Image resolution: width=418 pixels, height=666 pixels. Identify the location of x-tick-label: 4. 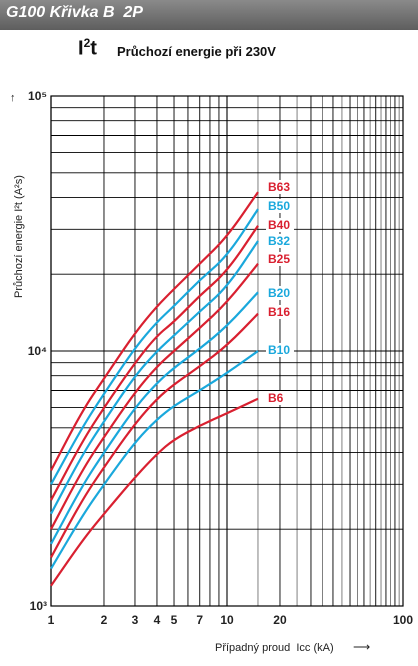
(157, 620).